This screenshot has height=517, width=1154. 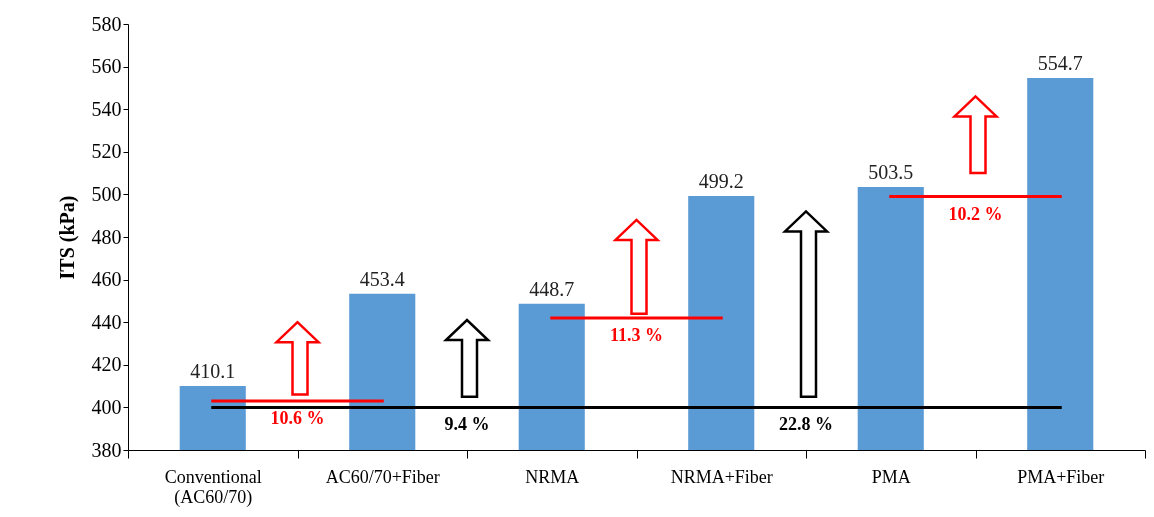 What do you see at coordinates (467, 424) in the screenshot?
I see `annotation: 9.4 %` at bounding box center [467, 424].